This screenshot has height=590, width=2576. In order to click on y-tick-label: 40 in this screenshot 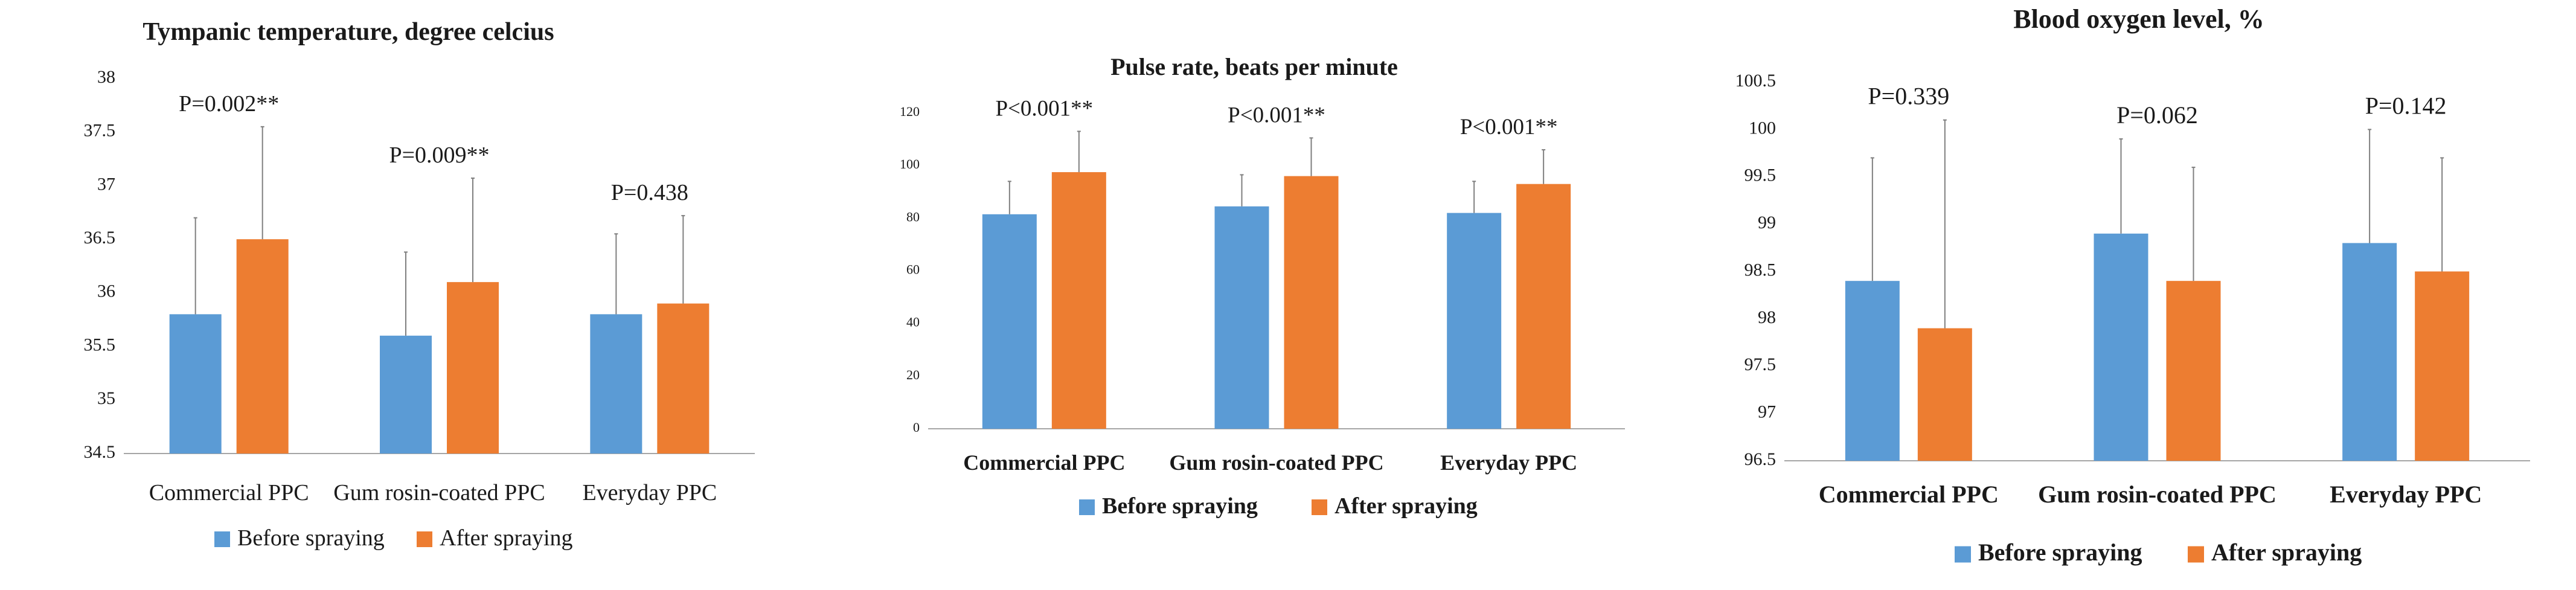, I will do `click(913, 322)`.